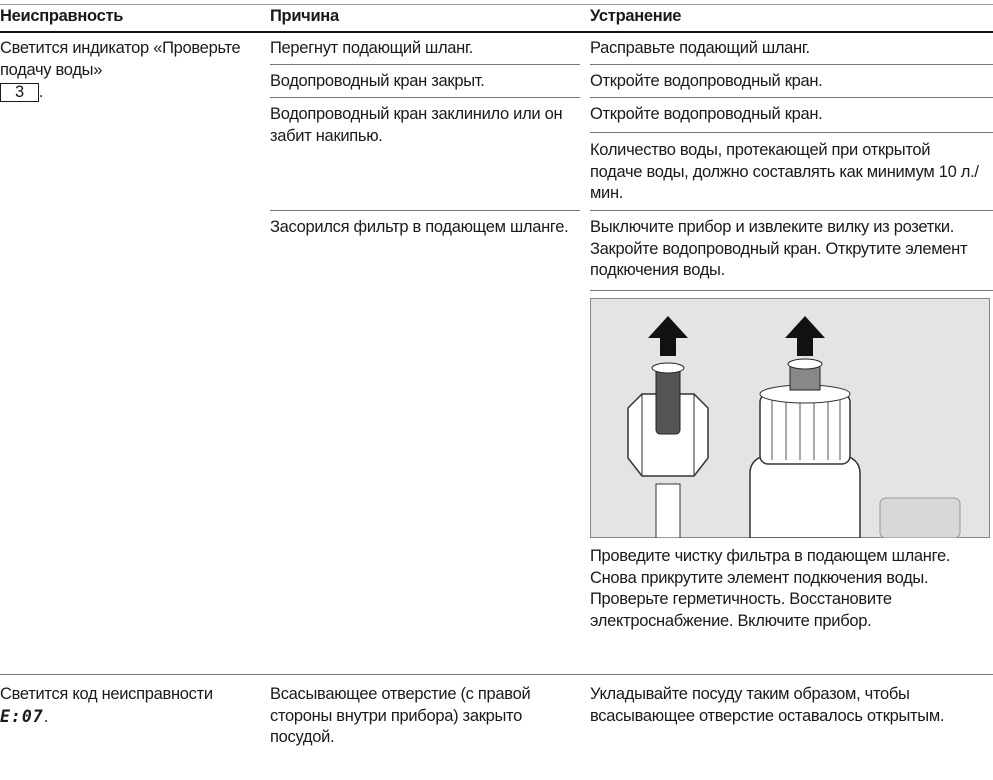 This screenshot has height=780, width=993. Describe the element at coordinates (636, 16) in the screenshot. I see `header-cell: Устранение` at that location.